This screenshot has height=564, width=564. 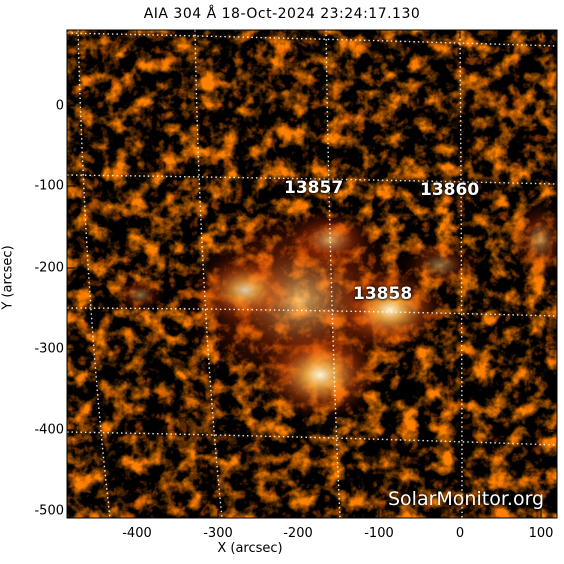 I want to click on x-axis-label: X (arcsec), so click(x=250, y=548).